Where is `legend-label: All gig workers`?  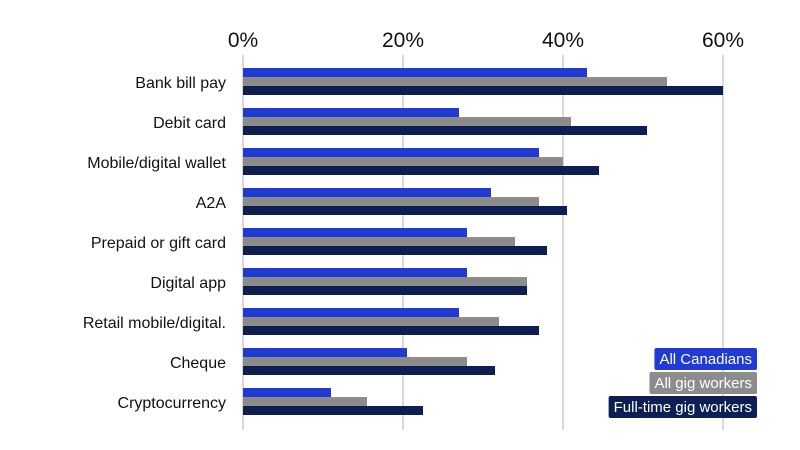 legend-label: All gig workers is located at coordinates (703, 383).